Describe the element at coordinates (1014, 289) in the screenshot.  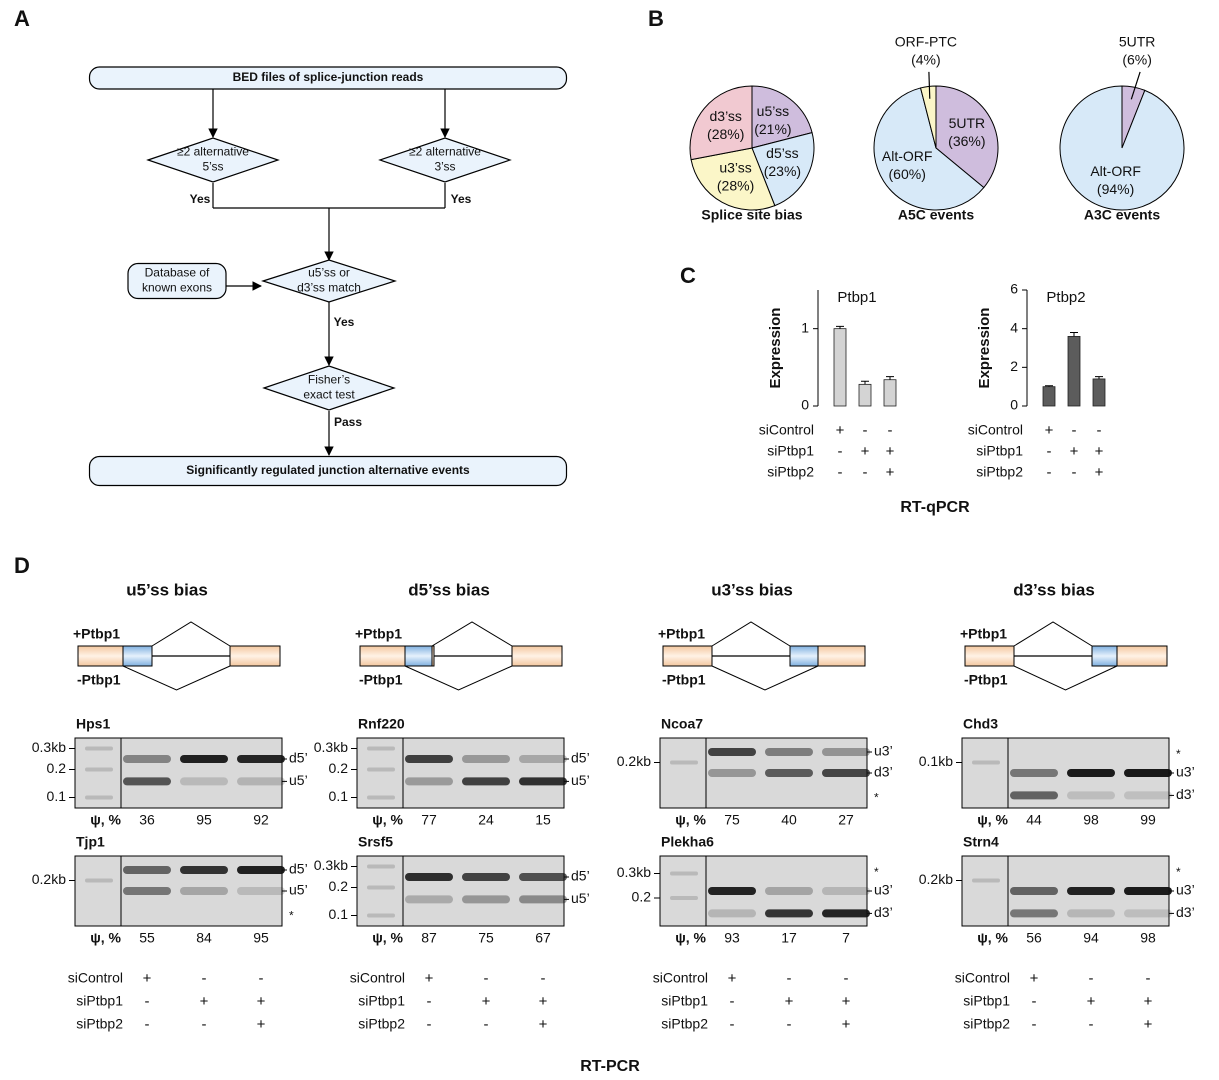
I see `y-tick-label: 6` at that location.